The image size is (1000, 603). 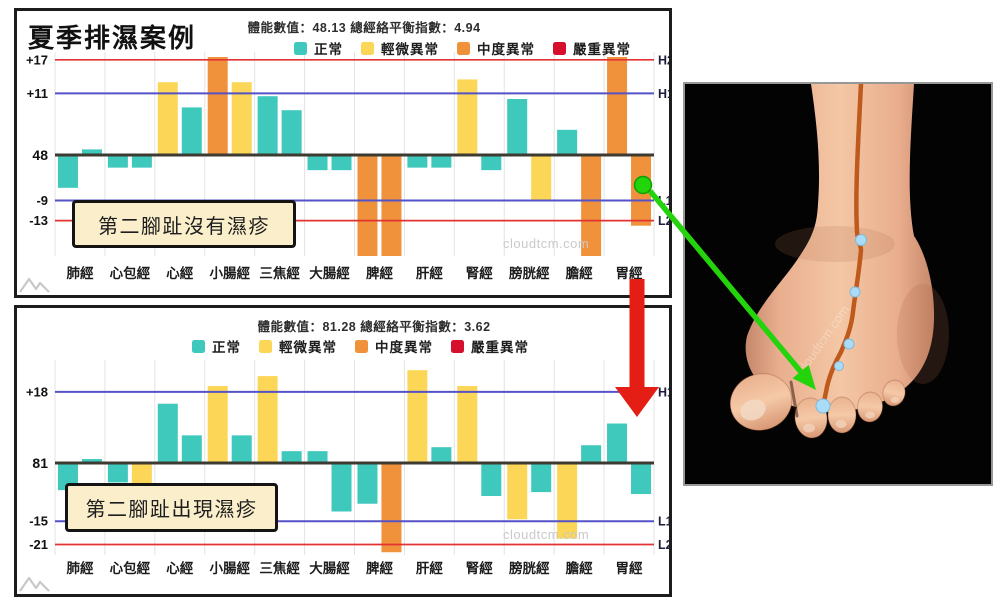 I want to click on heel-shading, so click(x=923, y=334).